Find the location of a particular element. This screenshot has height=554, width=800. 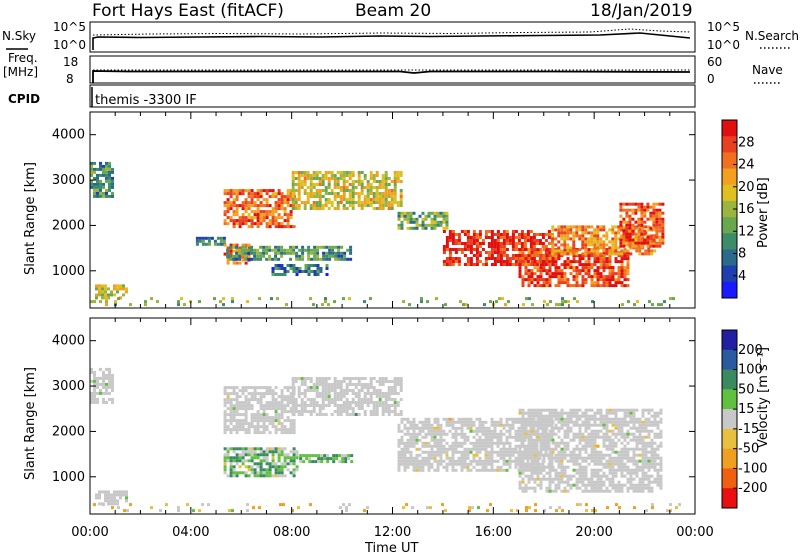

x-tick-label: 20:00 is located at coordinates (593, 532).